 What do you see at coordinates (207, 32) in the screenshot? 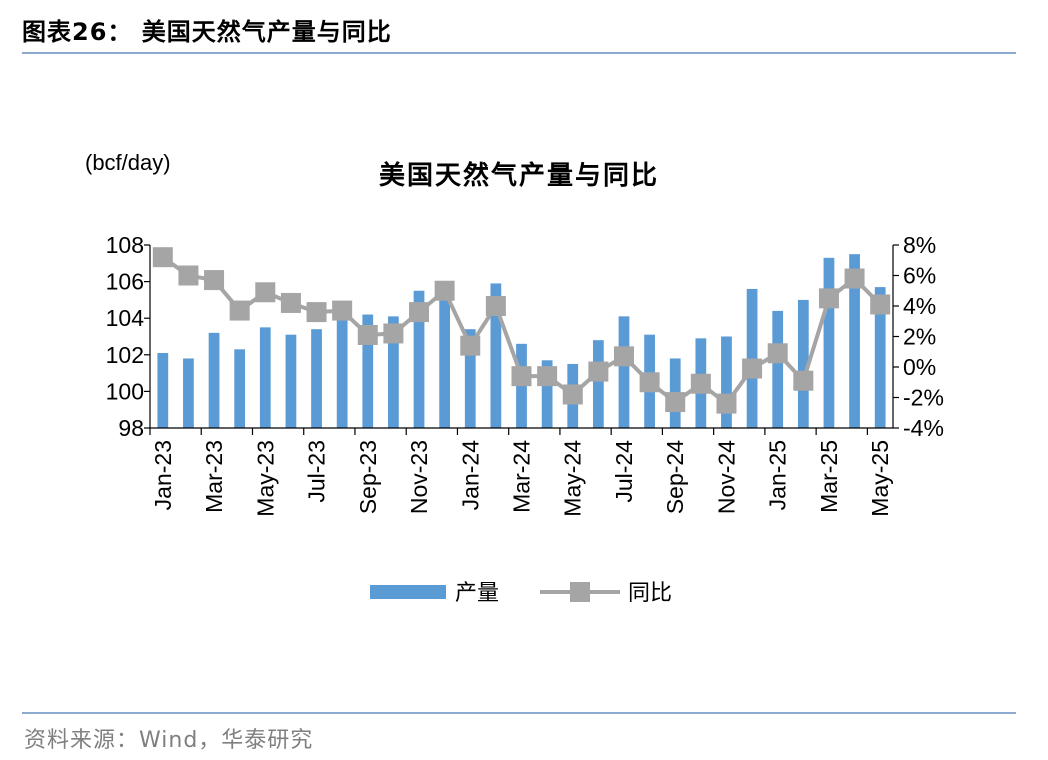
I see `figure-title: 图表26： 美国天然气产量与同比` at bounding box center [207, 32].